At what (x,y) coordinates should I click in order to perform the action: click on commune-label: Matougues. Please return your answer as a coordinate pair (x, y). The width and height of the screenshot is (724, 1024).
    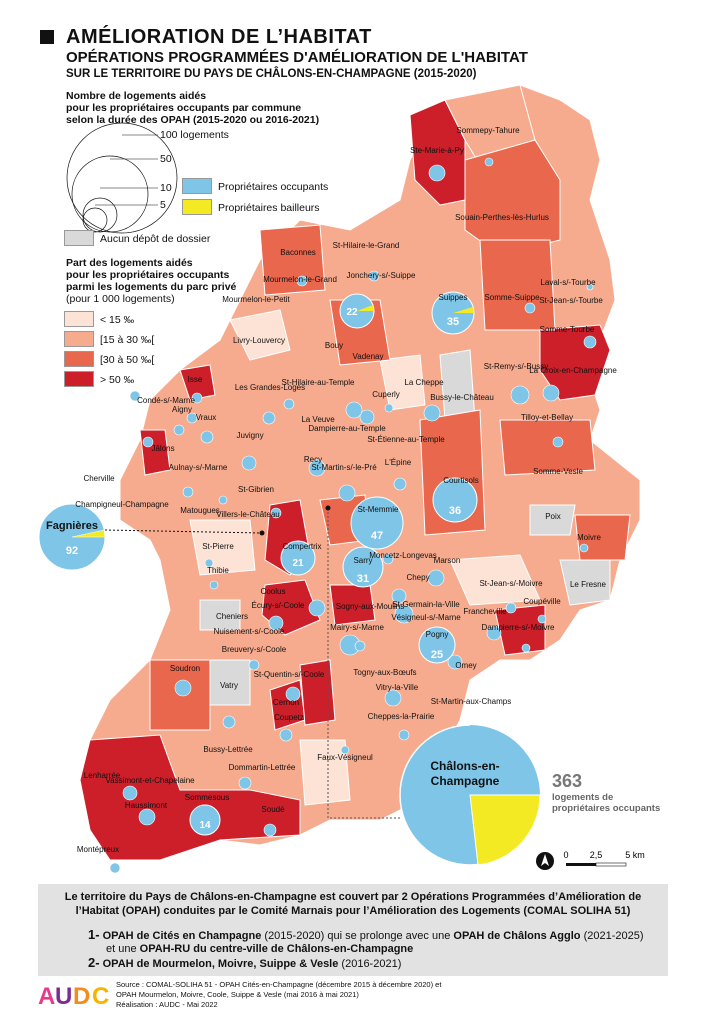
    Looking at the image, I should click on (200, 510).